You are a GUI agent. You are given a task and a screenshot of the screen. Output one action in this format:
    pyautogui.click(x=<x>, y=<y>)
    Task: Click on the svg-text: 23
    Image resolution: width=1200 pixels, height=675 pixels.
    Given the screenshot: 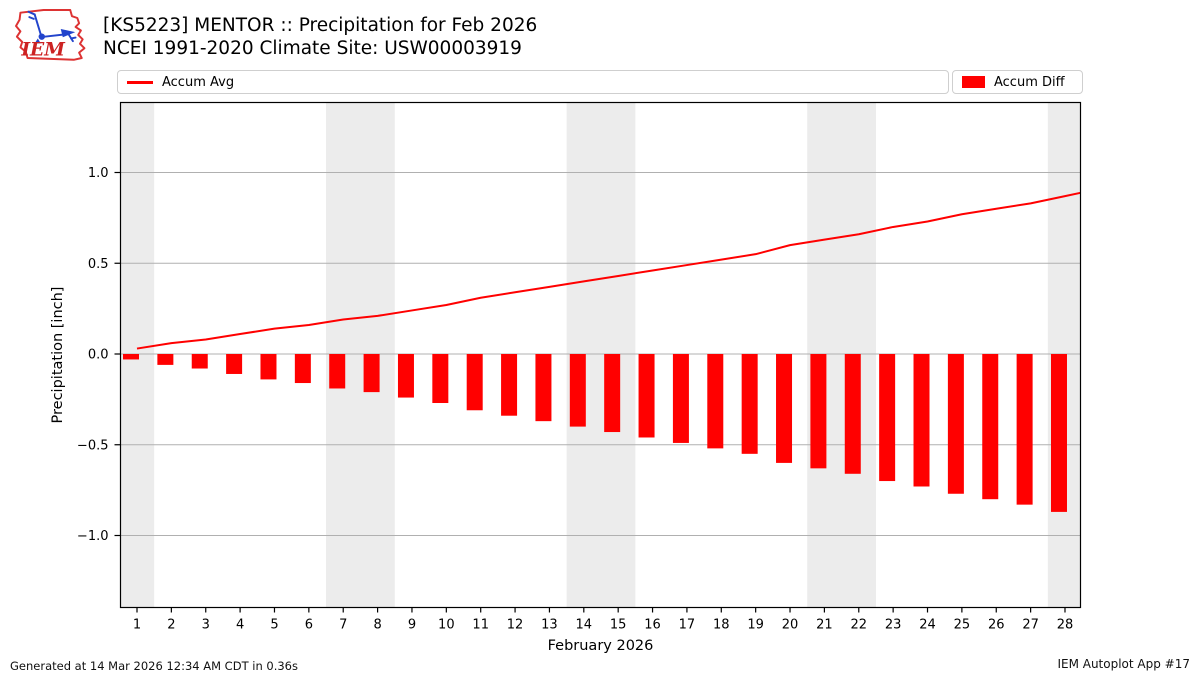 What is the action you would take?
    pyautogui.click(x=893, y=625)
    